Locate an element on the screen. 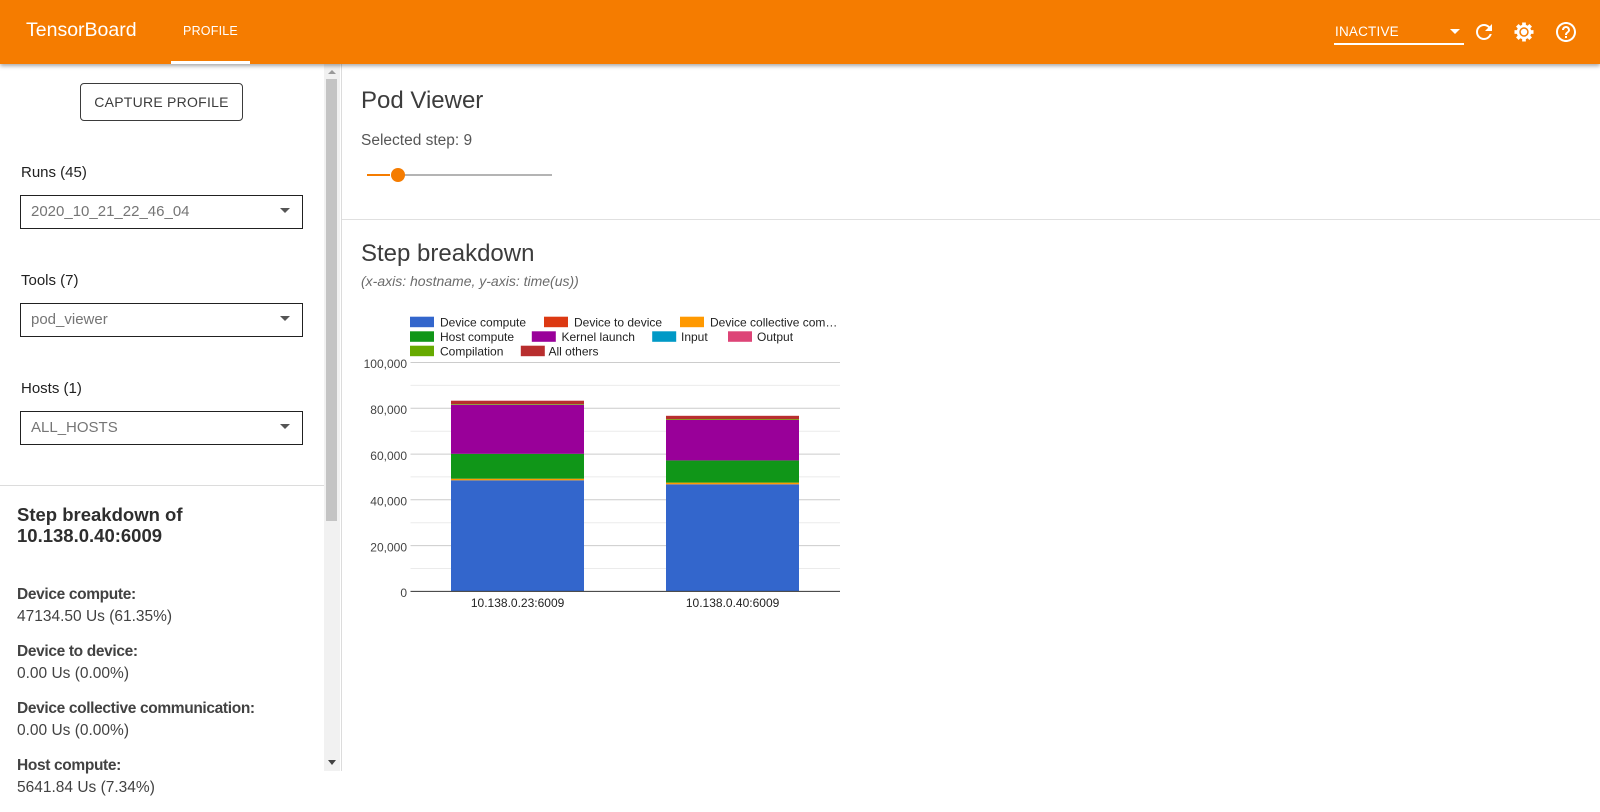  svg-text: 40,000 is located at coordinates (388, 502).